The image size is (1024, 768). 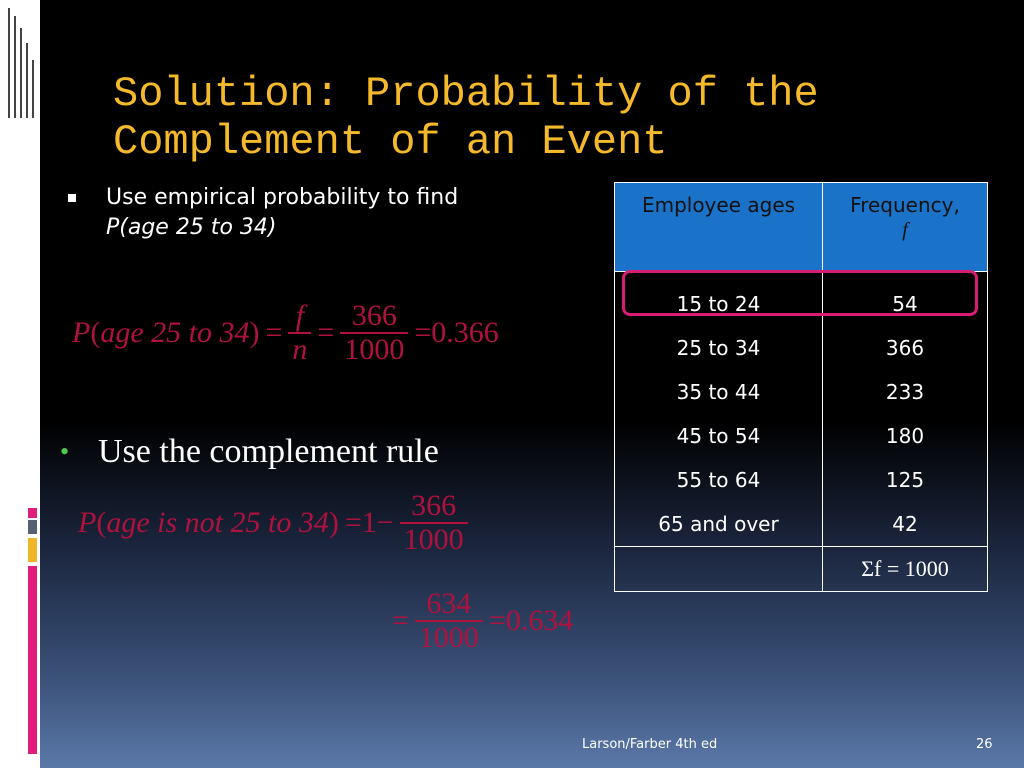 What do you see at coordinates (217, 522) in the screenshot?
I see `formula2-inner: age is not 25 to 34` at bounding box center [217, 522].